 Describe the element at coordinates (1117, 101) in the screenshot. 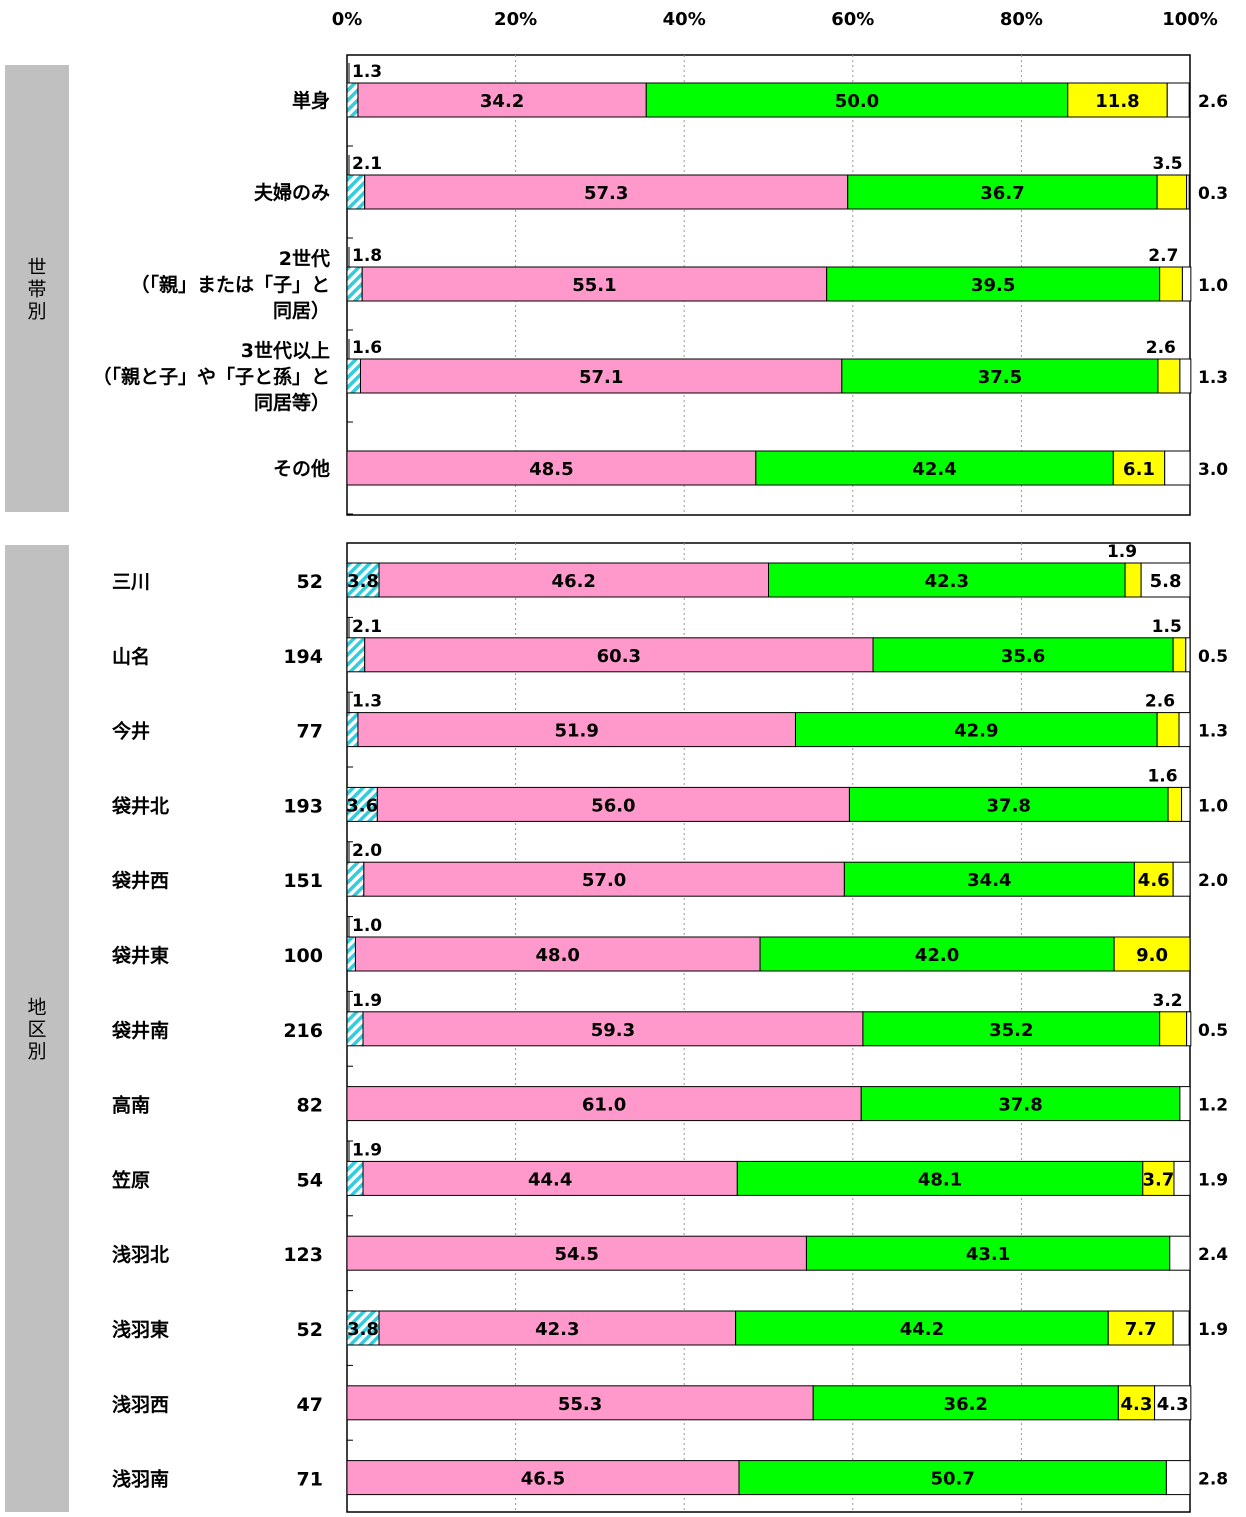

I see `data-label: 11.8` at that location.